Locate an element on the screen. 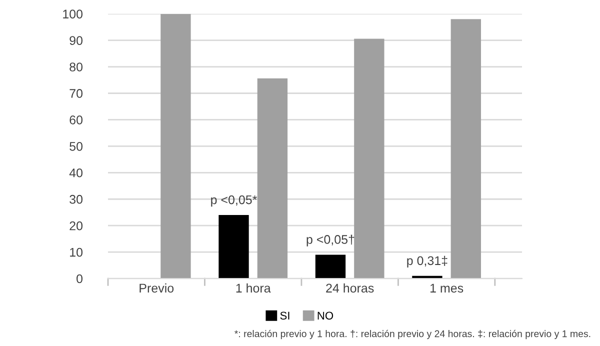 Image resolution: width=600 pixels, height=346 pixels. annotation: p <0,05† is located at coordinates (330, 240).